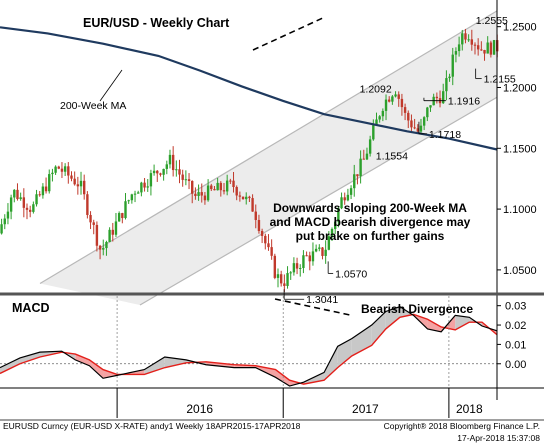  Describe the element at coordinates (365, 409) in the screenshot. I see `x-tick-label: 2017` at that location.